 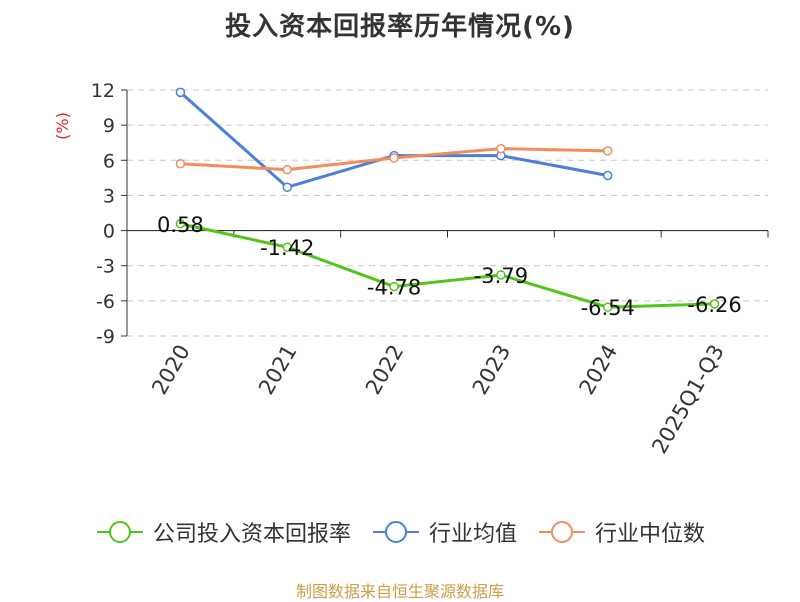 I want to click on data-labels: 0.58 -1.42 -4.78 -3.79 -6.54 -6.26, so click(x=449, y=266).